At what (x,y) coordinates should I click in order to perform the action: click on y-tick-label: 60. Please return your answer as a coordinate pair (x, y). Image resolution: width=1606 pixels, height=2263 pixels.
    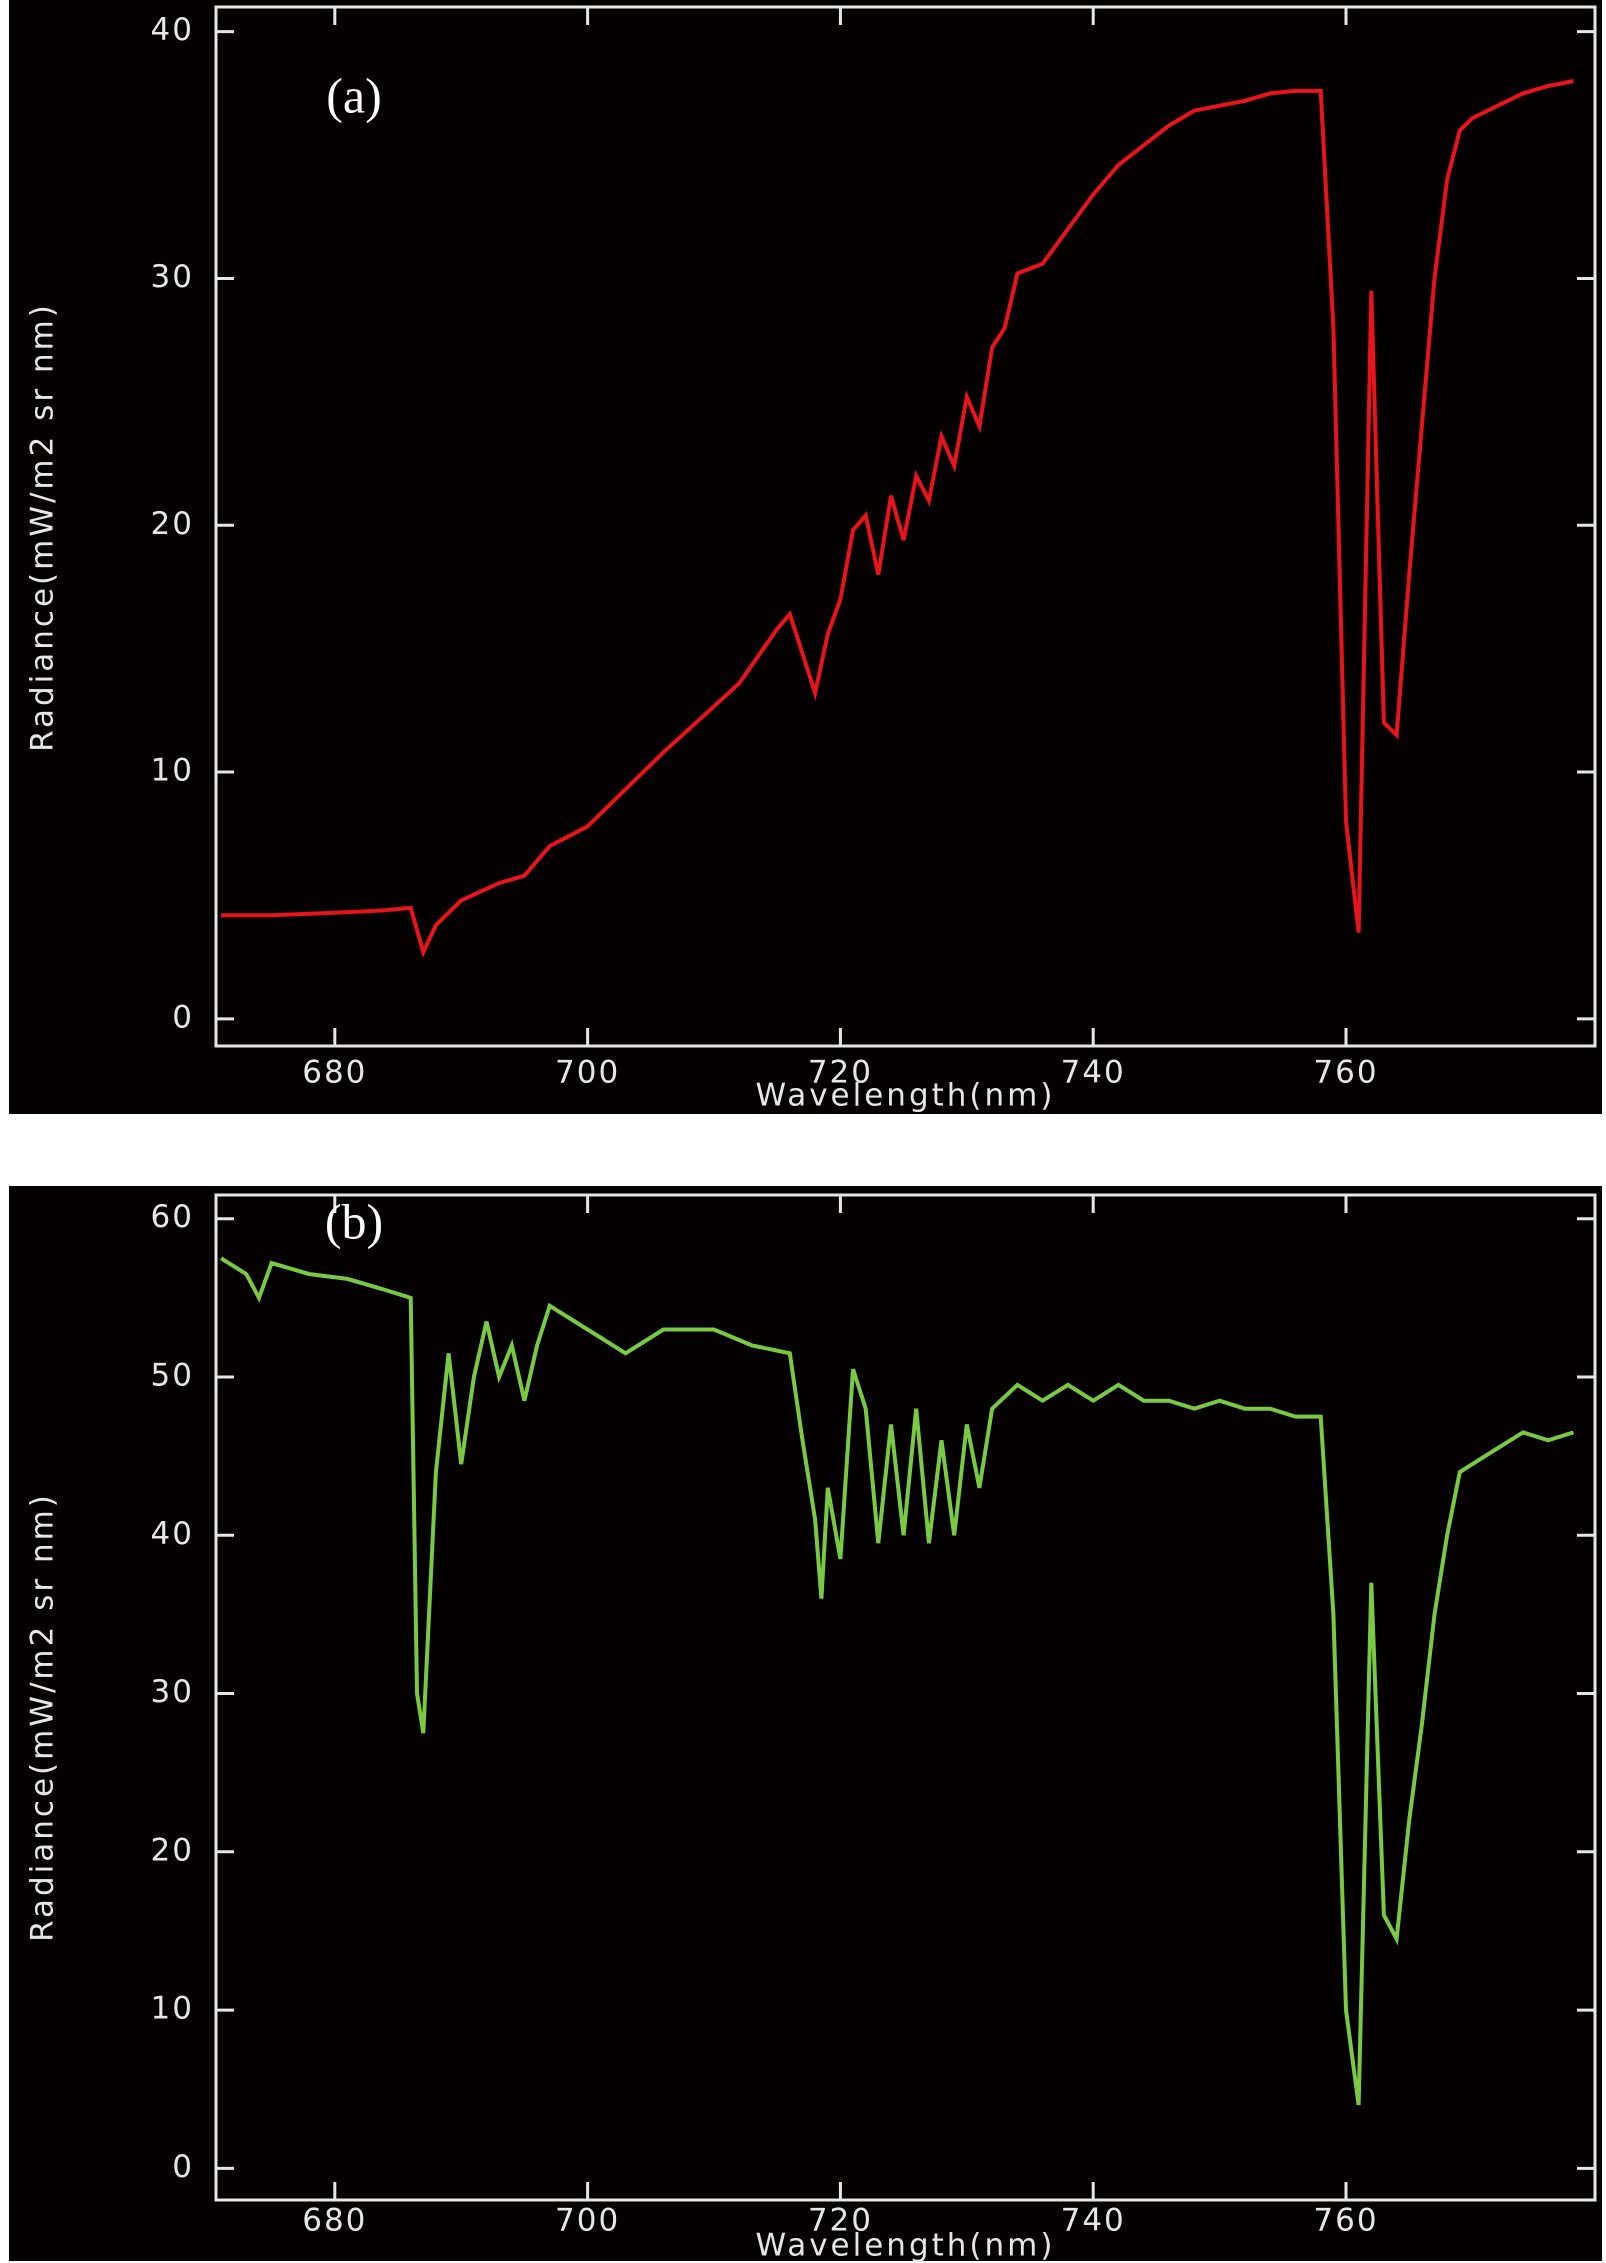
    Looking at the image, I should click on (172, 1217).